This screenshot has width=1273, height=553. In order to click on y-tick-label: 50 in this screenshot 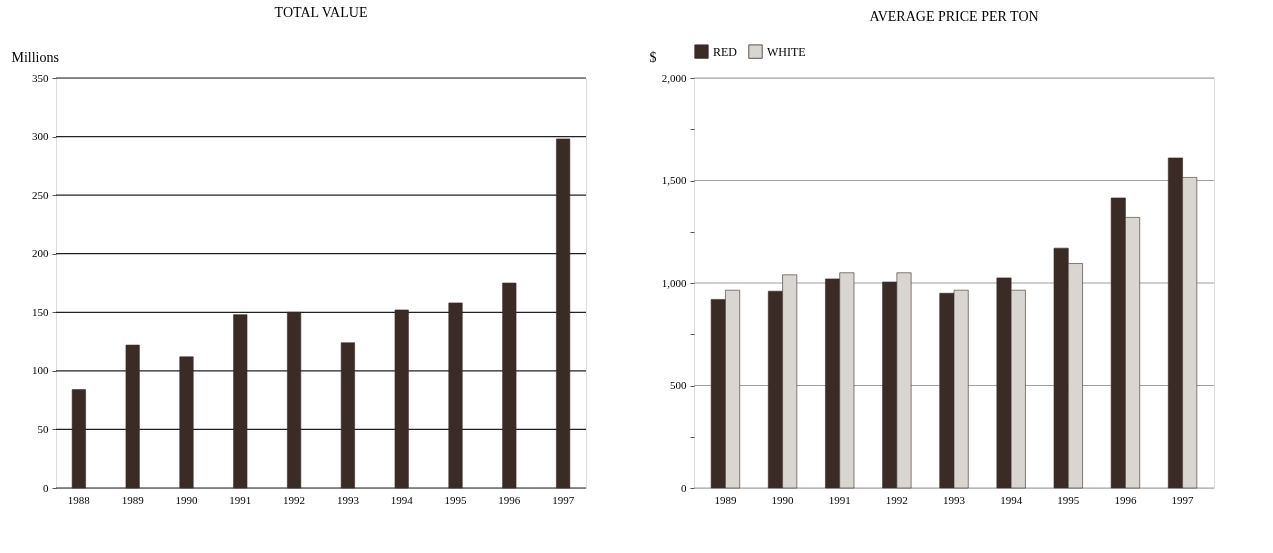, I will do `click(43, 428)`.